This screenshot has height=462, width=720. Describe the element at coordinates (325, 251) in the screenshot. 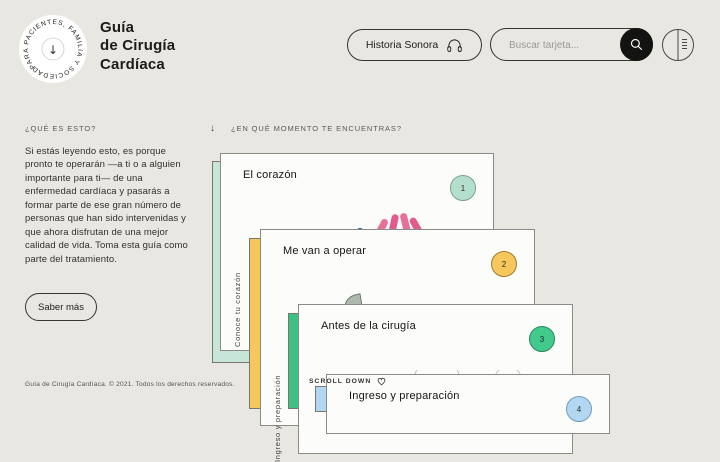

I see `card-title: Me van a operar` at that location.